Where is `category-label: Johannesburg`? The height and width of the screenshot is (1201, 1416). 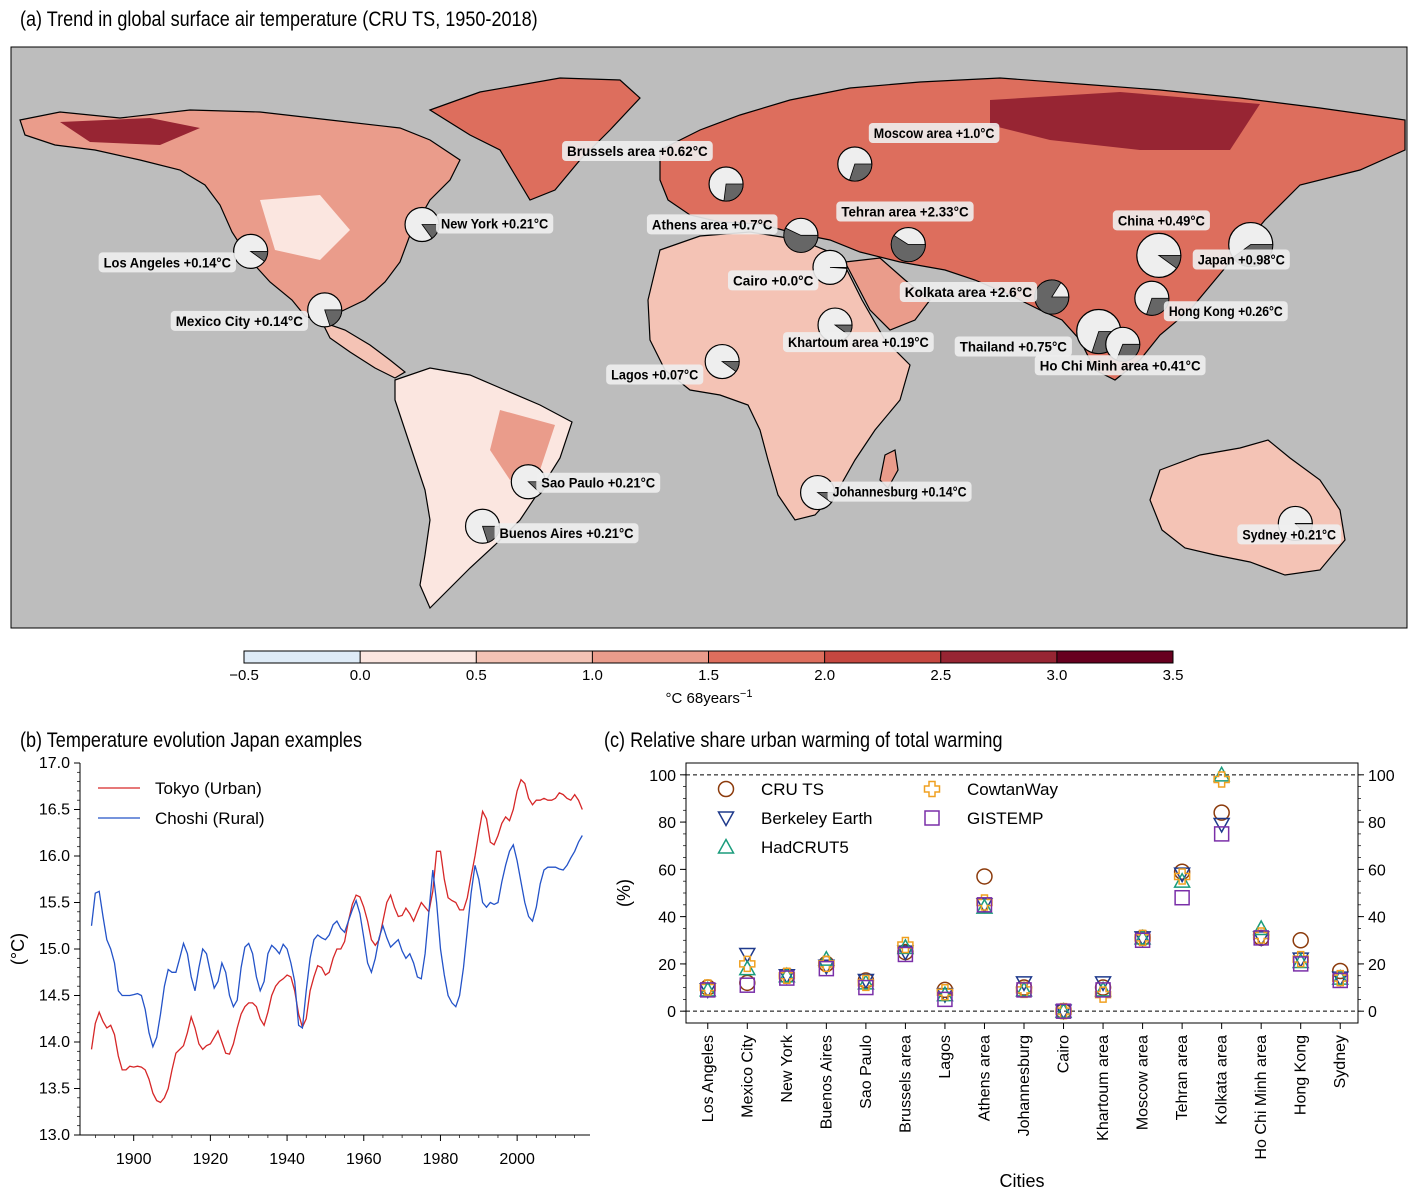
category-label: Johannesburg is located at coordinates (1024, 1085).